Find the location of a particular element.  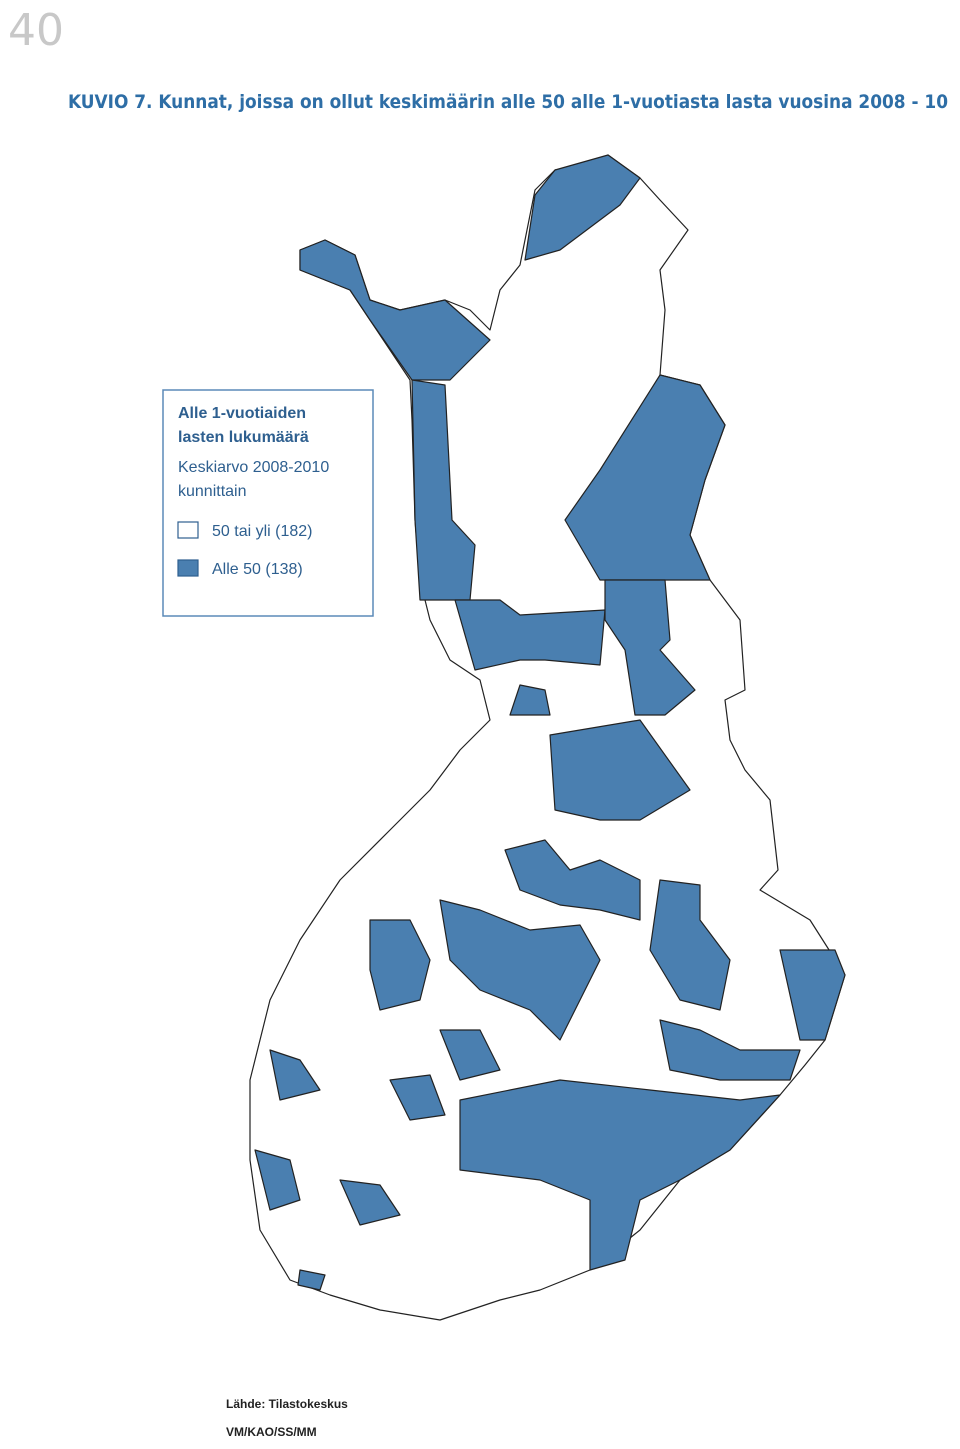

legend-title: Alle 1-vuotiaiden is located at coordinates (242, 413).